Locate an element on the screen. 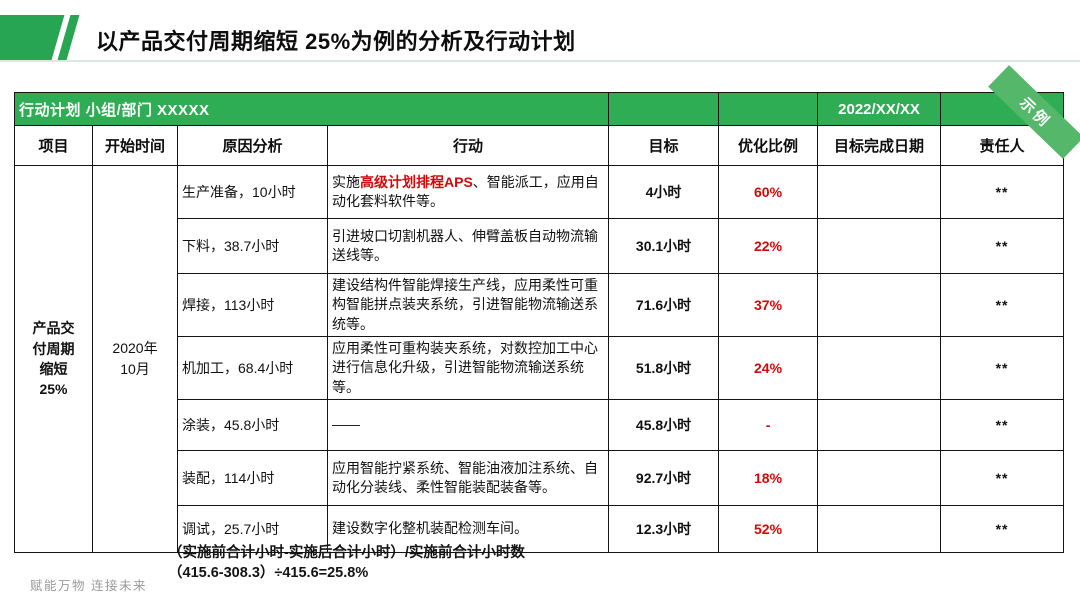  action-cell: 应用柔性可重构装夹系统，对数控加工中心进行信息化升级，引进智能物流输送系统等。 is located at coordinates (468, 367).